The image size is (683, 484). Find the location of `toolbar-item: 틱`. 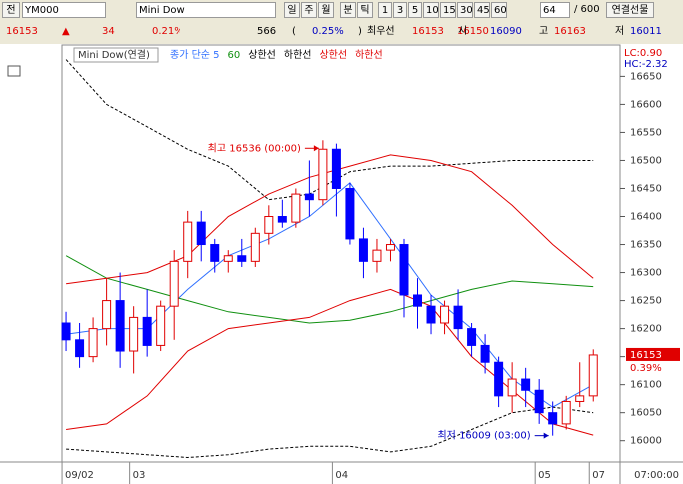

toolbar-item: 틱 is located at coordinates (365, 10).